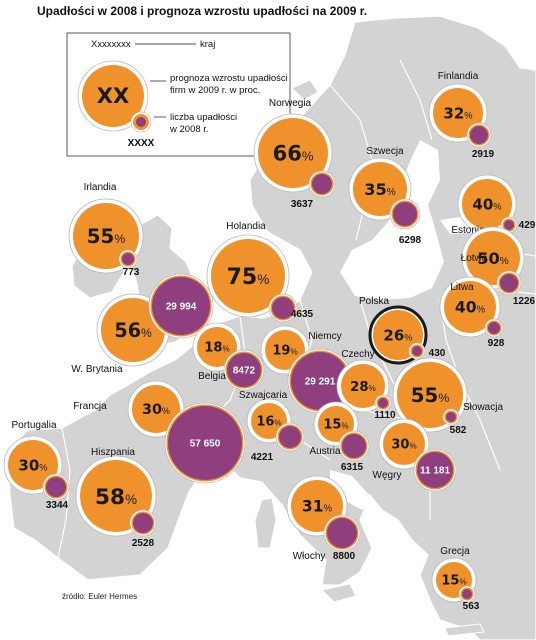 This screenshot has height=640, width=536. Describe the element at coordinates (494, 328) in the screenshot. I see `litwa-count-circle` at that location.